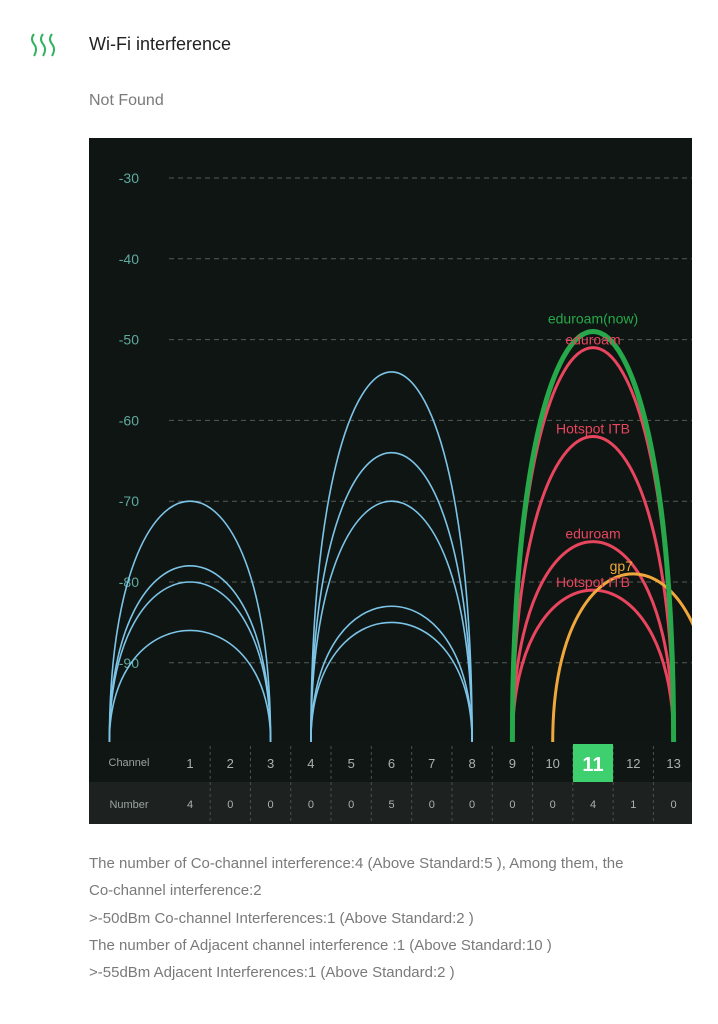 This screenshot has width=718, height=1024. I want to click on channel-label: 13, so click(673, 763).